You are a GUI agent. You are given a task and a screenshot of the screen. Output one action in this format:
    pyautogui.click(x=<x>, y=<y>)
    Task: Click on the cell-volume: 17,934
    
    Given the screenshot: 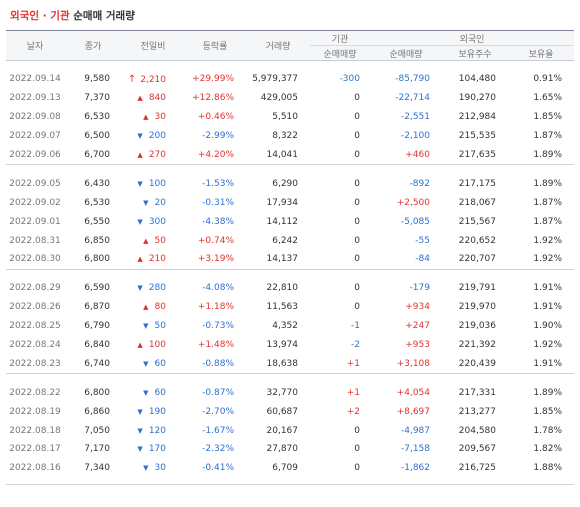 What is the action you would take?
    pyautogui.click(x=282, y=202)
    